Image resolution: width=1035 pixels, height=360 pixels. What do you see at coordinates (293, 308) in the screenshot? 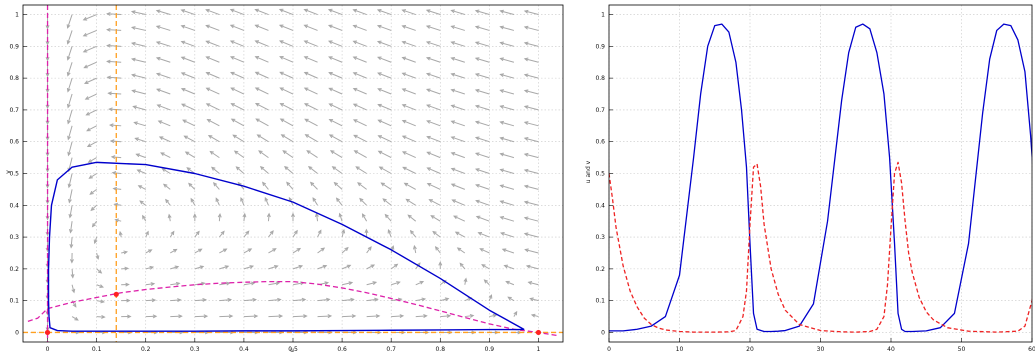
I see `u-nullcline-curve` at bounding box center [293, 308].